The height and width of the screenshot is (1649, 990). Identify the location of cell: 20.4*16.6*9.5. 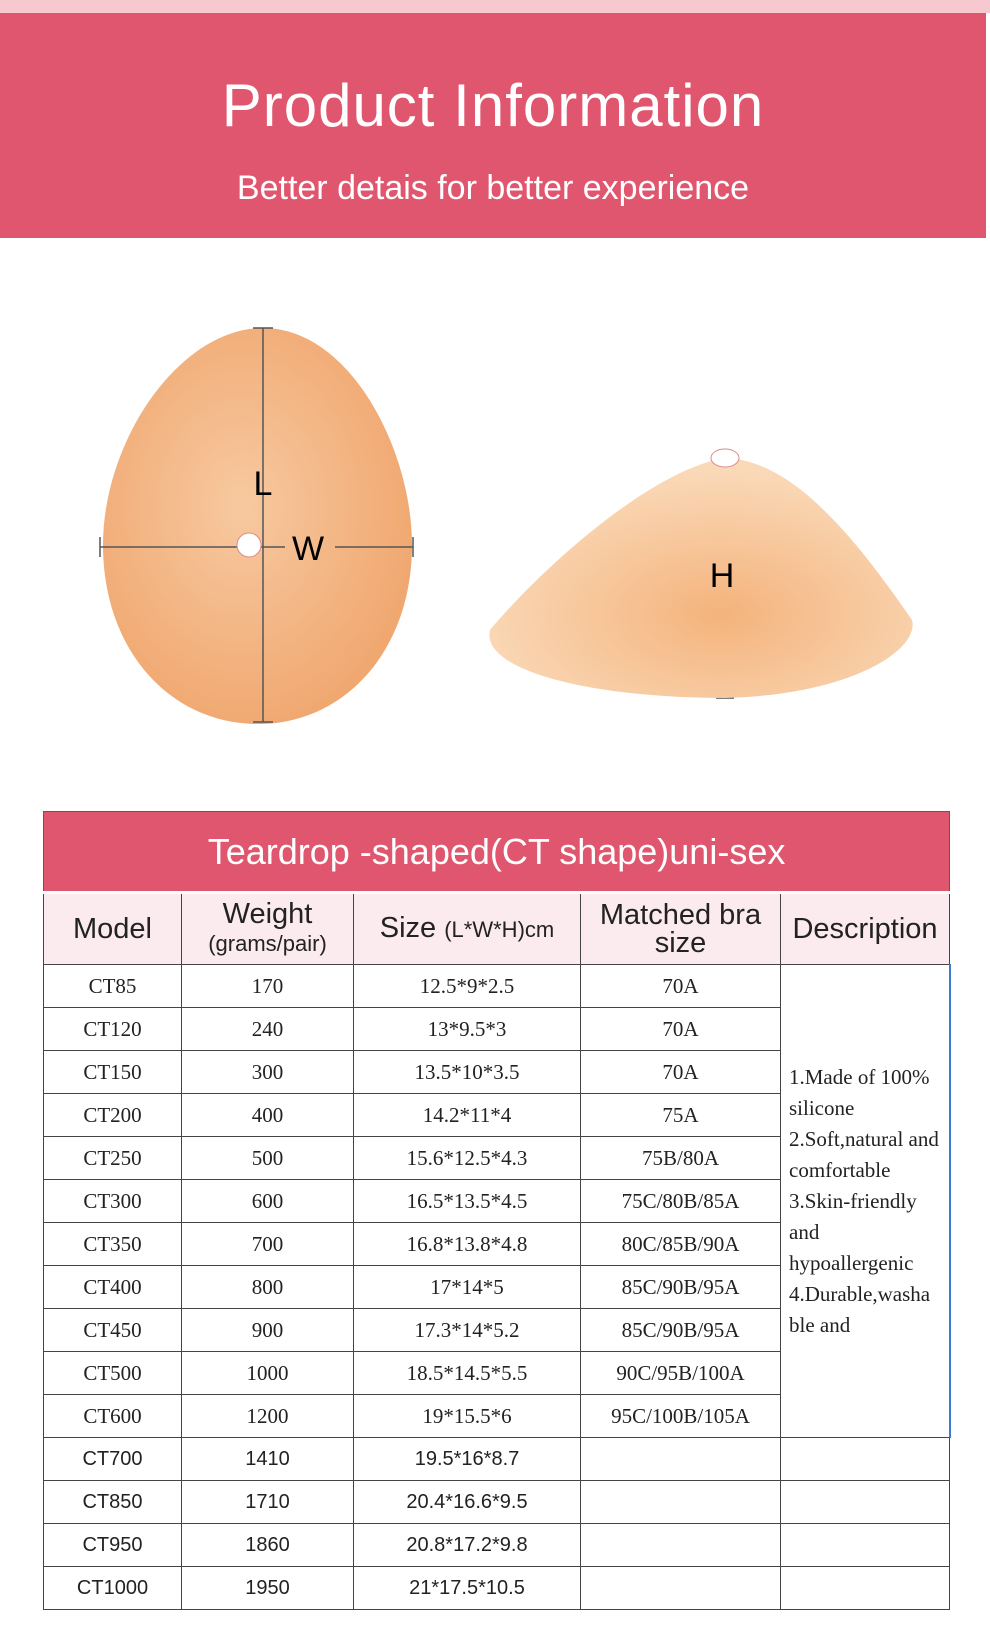
(467, 1502).